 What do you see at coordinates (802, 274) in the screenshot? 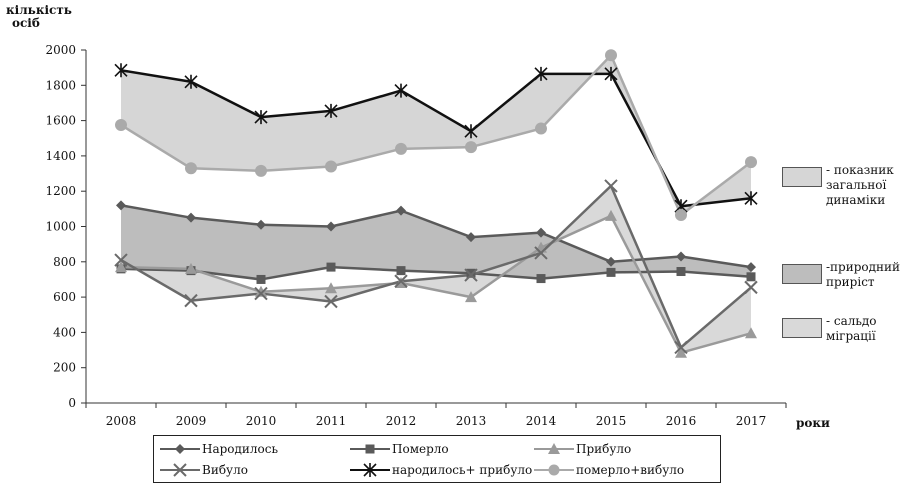
I see `area-swatch-natural-increase` at bounding box center [802, 274].